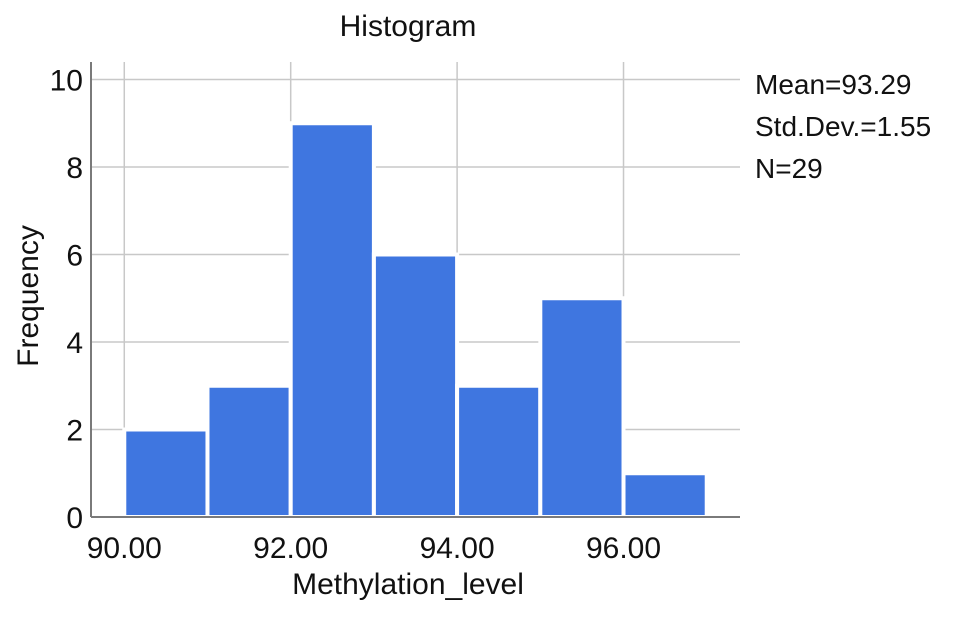 This screenshot has width=969, height=619. What do you see at coordinates (408, 584) in the screenshot?
I see `x-axis-label: Methylation_level` at bounding box center [408, 584].